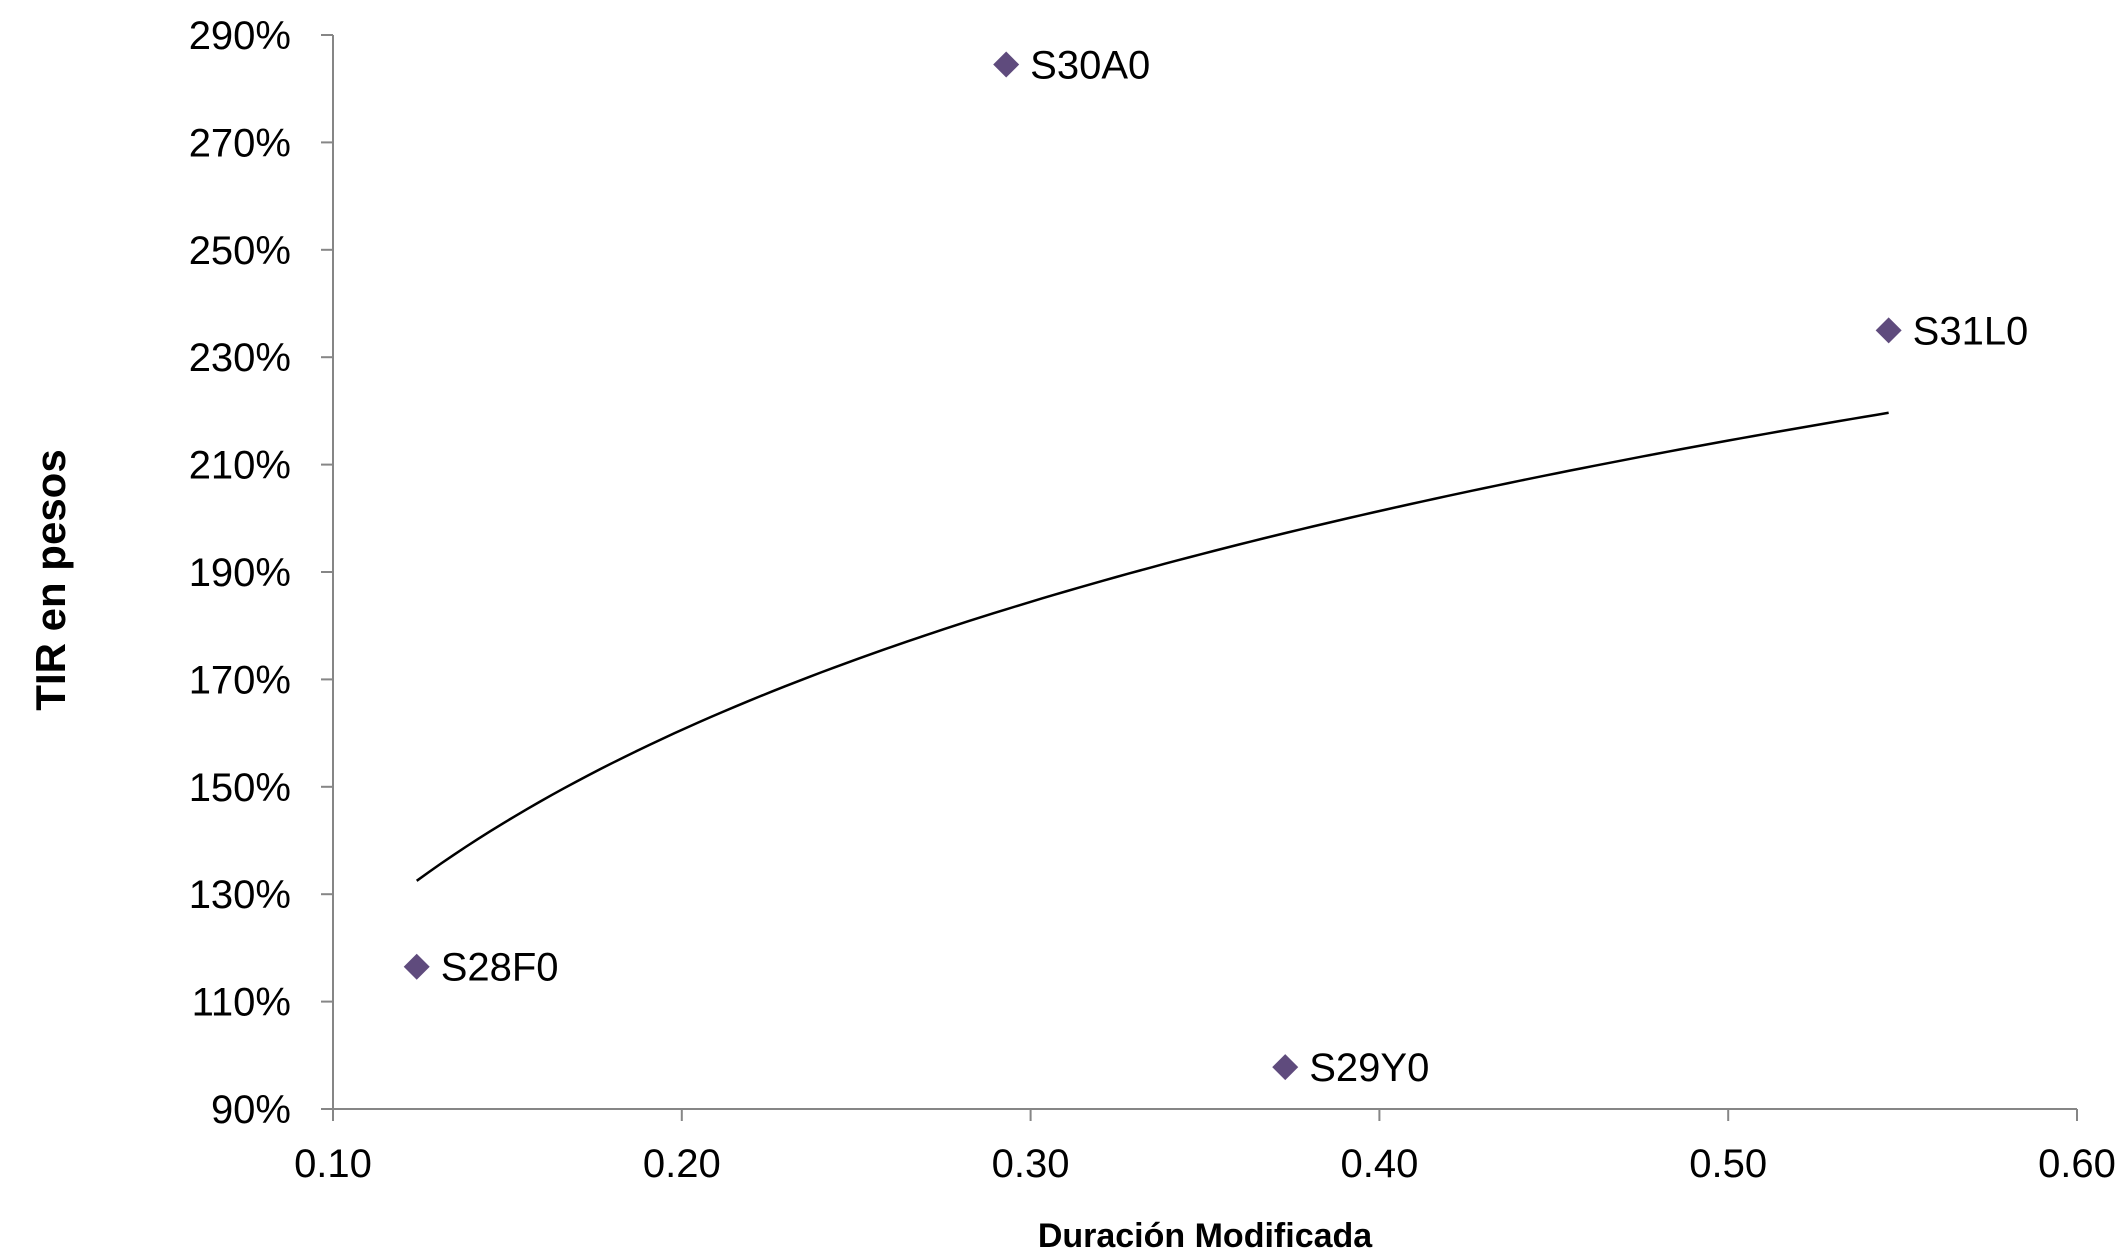 This screenshot has width=2115, height=1251. What do you see at coordinates (50, 579) in the screenshot?
I see `y-axis-title: TIR en pesos` at bounding box center [50, 579].